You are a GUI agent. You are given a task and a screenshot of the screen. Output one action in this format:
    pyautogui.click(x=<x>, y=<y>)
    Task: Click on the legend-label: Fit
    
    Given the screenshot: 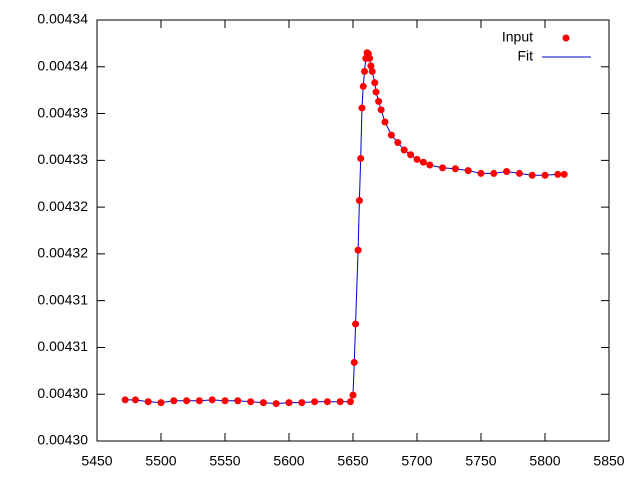 What is the action you would take?
    pyautogui.click(x=525, y=56)
    